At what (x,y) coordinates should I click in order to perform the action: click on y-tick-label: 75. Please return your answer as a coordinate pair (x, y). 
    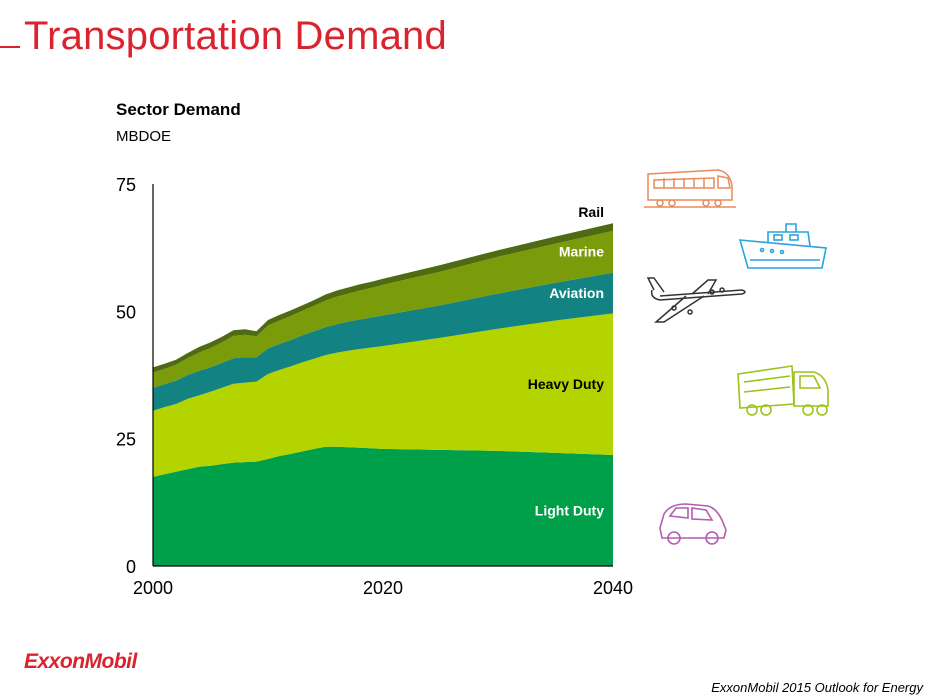
    Looking at the image, I should click on (126, 185).